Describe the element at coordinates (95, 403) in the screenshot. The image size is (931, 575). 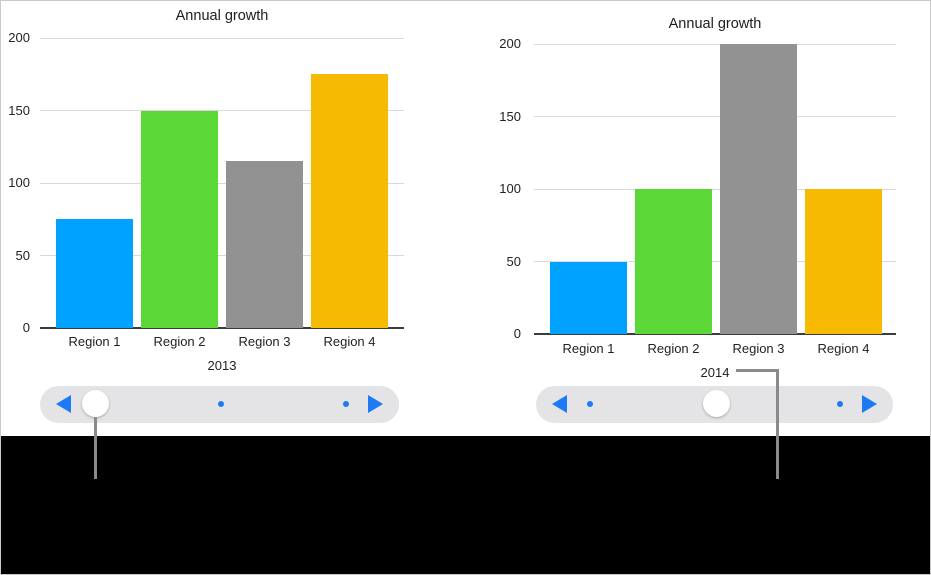
I see `year-scrubber-2013-knob` at that location.